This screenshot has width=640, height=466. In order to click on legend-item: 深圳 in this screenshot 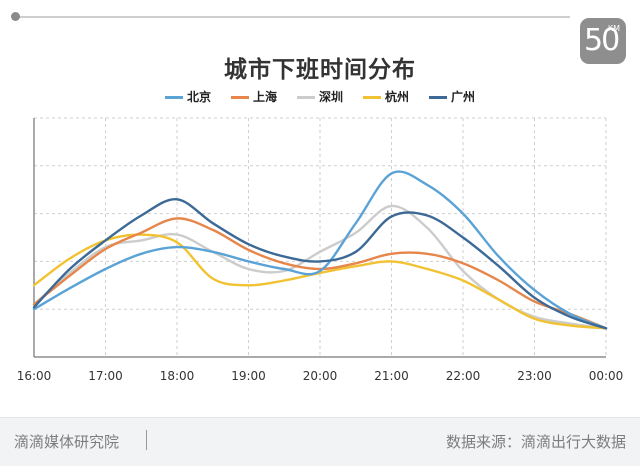, I will do `click(319, 96)`.